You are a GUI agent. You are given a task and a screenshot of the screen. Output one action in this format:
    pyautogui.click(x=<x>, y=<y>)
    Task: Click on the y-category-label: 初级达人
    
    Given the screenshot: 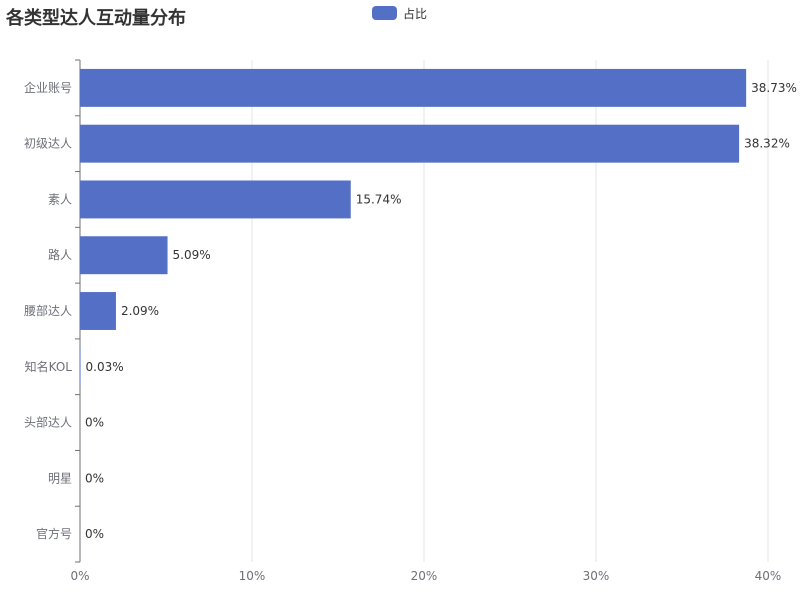 What is the action you would take?
    pyautogui.click(x=48, y=144)
    